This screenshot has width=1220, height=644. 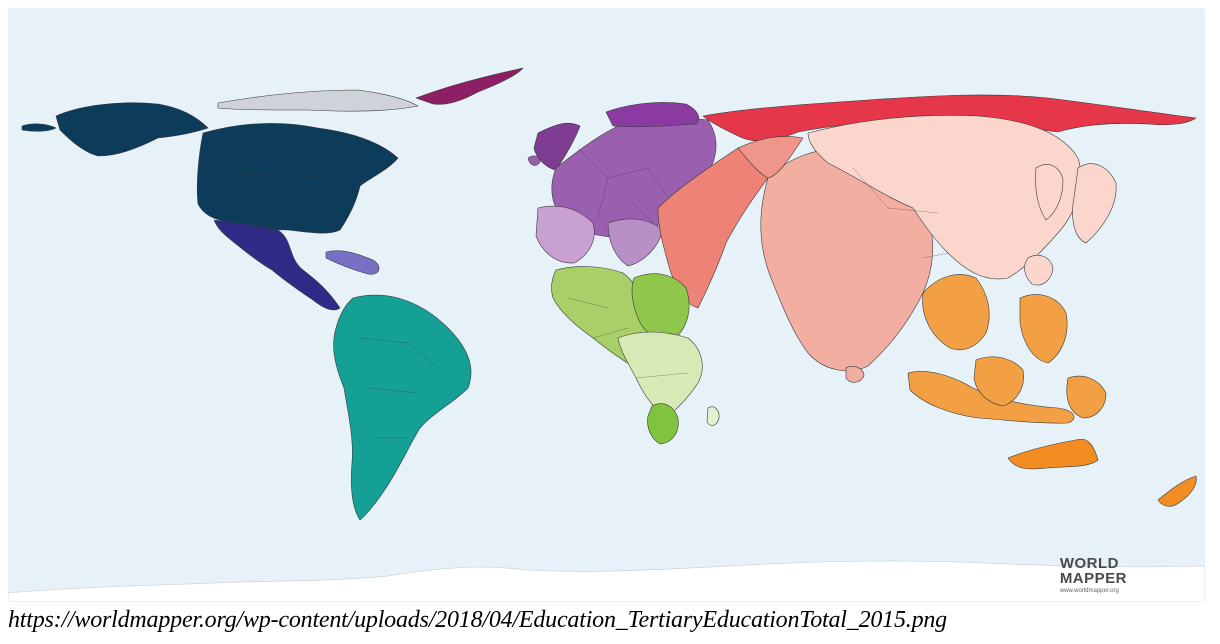 What do you see at coordinates (1089, 591) in the screenshot?
I see `logo-url: www.worldmapper.org` at bounding box center [1089, 591].